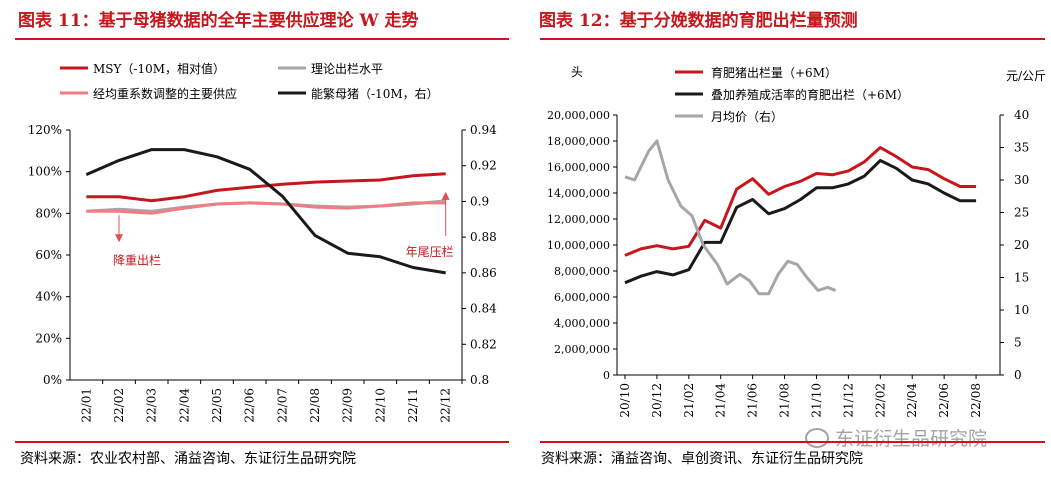 The width and height of the screenshot is (1051, 484). Describe the element at coordinates (792, 442) in the screenshot. I see `right-source-rule` at that location.